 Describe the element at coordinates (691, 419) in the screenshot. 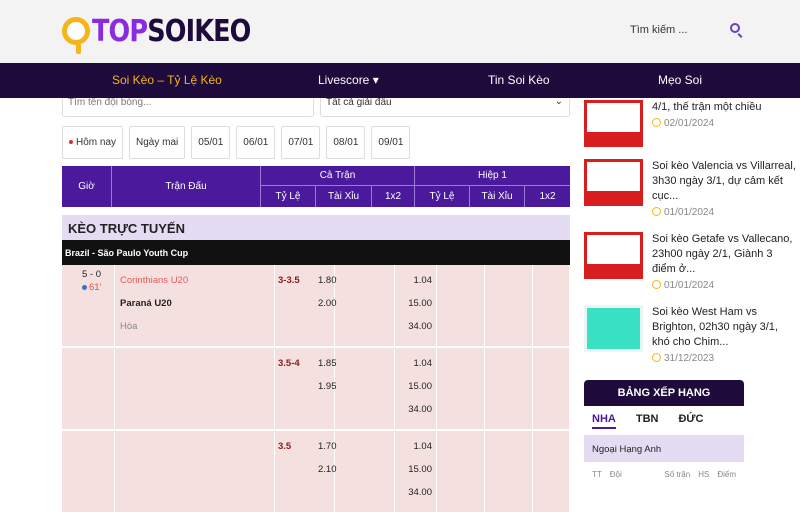

I see `tab-duc: ĐỨC` at that location.